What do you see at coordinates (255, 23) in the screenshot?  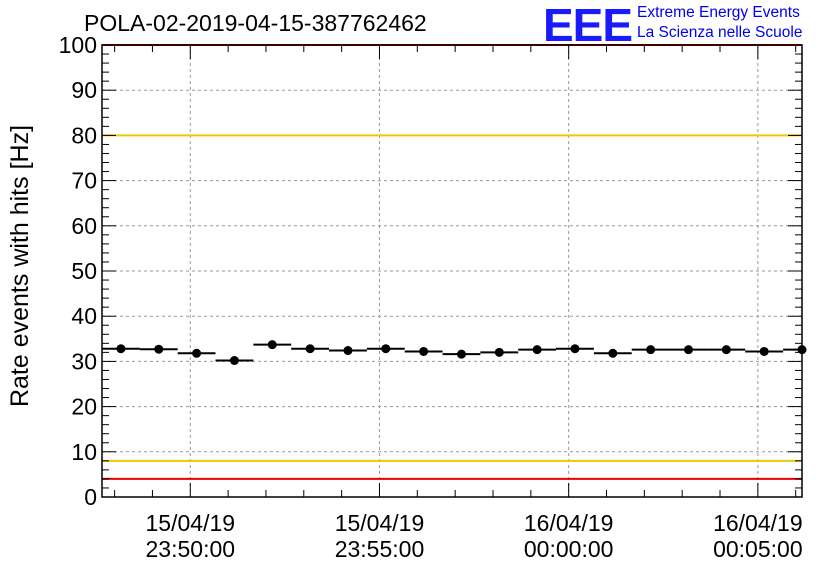 I see `chart-title: POLA-02-2019-04-15-387762462` at bounding box center [255, 23].